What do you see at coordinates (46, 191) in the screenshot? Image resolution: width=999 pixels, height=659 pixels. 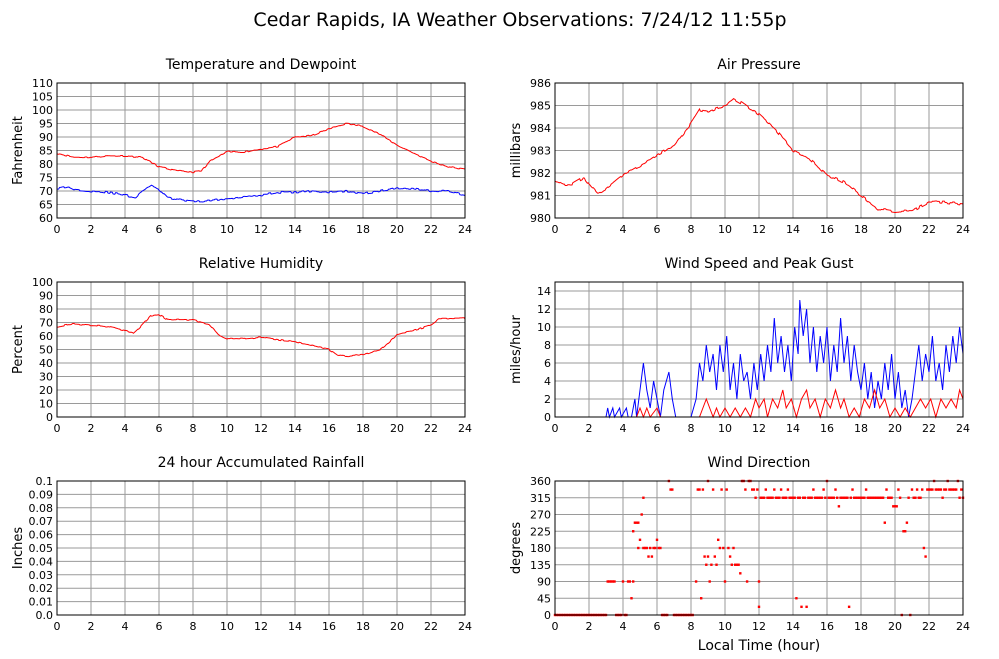 I see `y-tick-label: 70` at bounding box center [46, 191].